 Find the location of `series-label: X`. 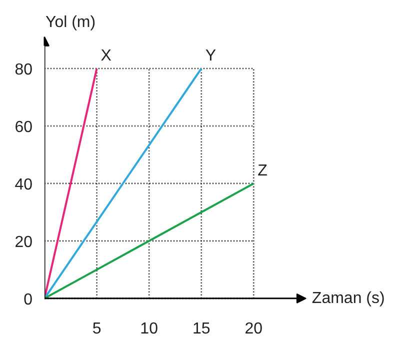

series-label: X is located at coordinates (106, 56).